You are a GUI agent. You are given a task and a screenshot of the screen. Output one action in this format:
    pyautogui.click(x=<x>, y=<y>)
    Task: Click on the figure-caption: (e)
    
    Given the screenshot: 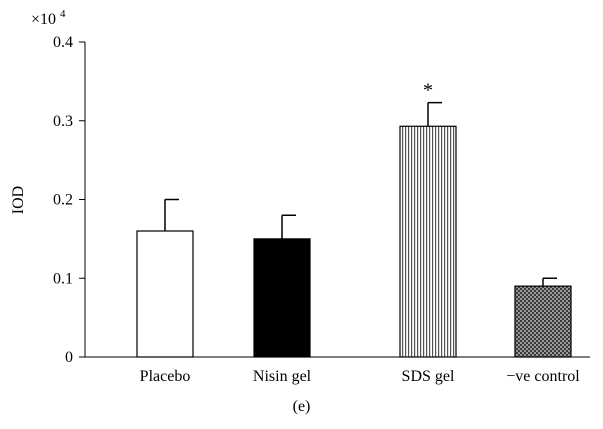 What is the action you would take?
    pyautogui.click(x=301, y=406)
    